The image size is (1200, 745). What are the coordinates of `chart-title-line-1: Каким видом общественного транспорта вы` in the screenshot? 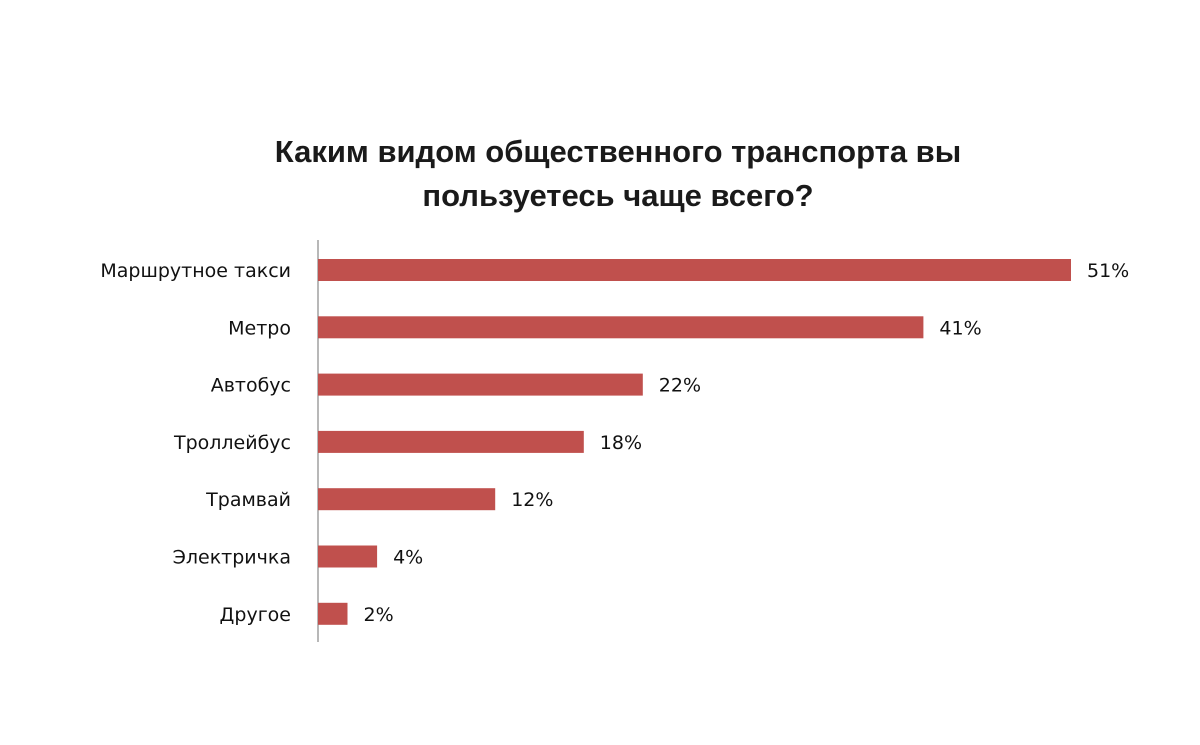 It's located at (618, 151).